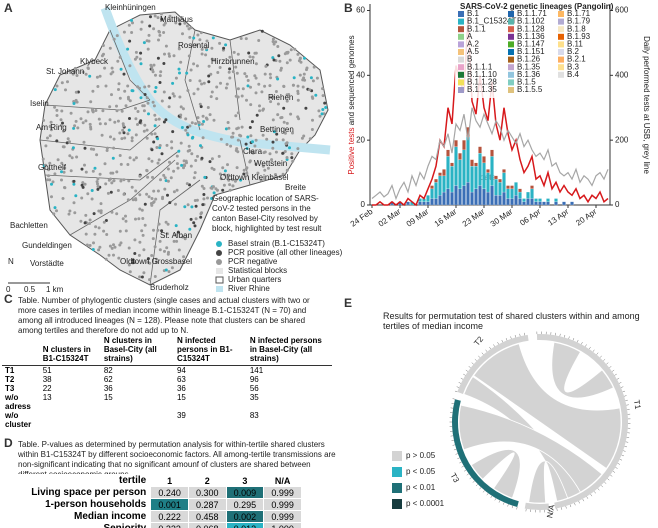 This screenshot has height=528, width=658. I want to click on place-label: Kleinhüningen, so click(130, 7).